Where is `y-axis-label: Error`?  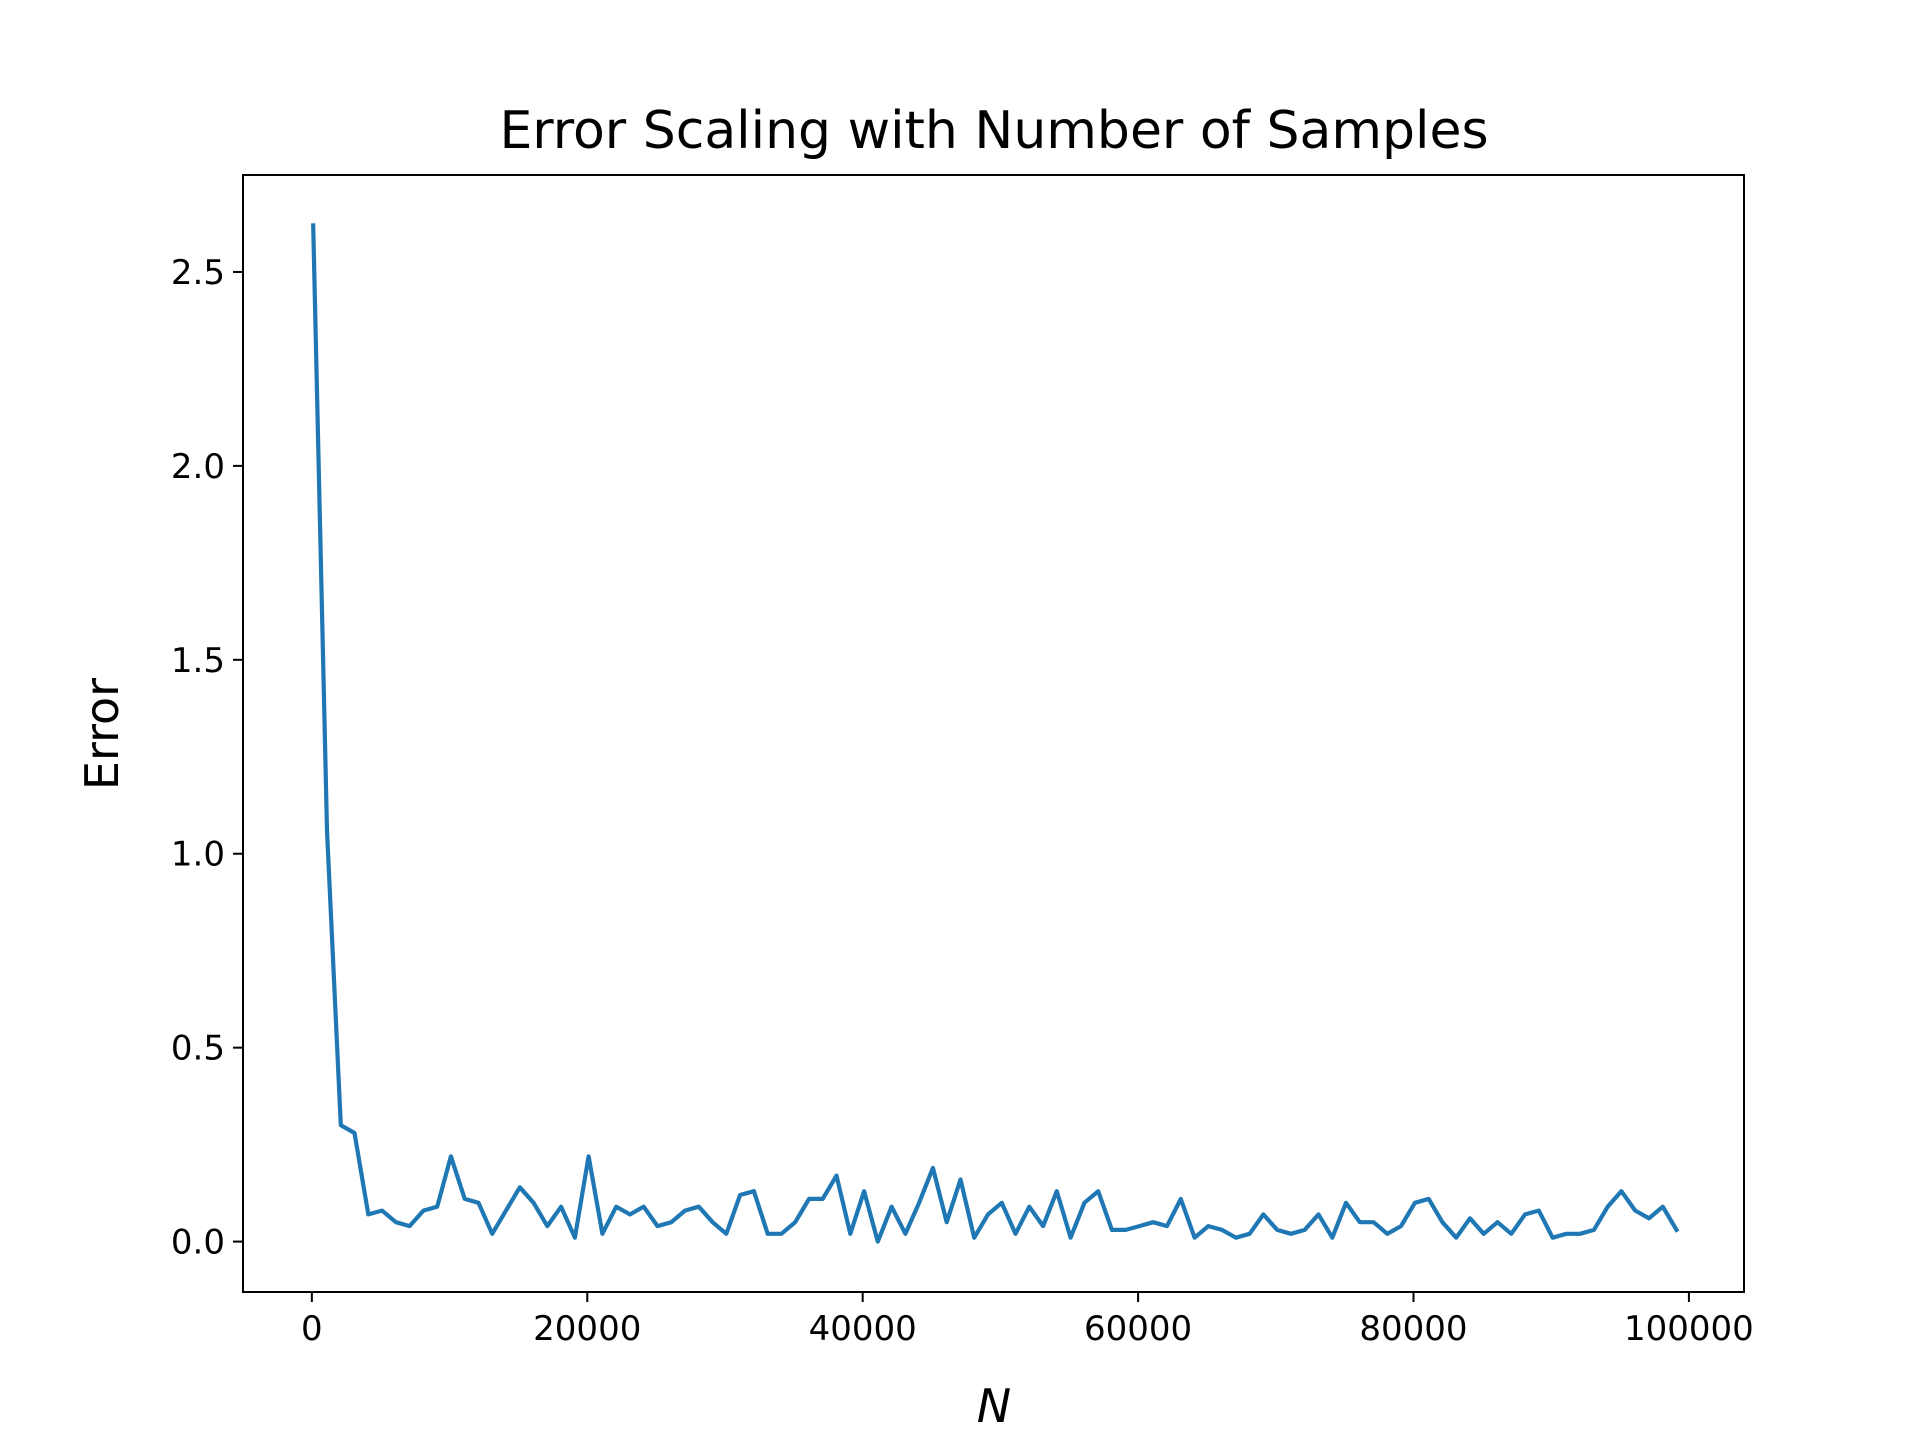 y-axis-label: Error is located at coordinates (102, 734).